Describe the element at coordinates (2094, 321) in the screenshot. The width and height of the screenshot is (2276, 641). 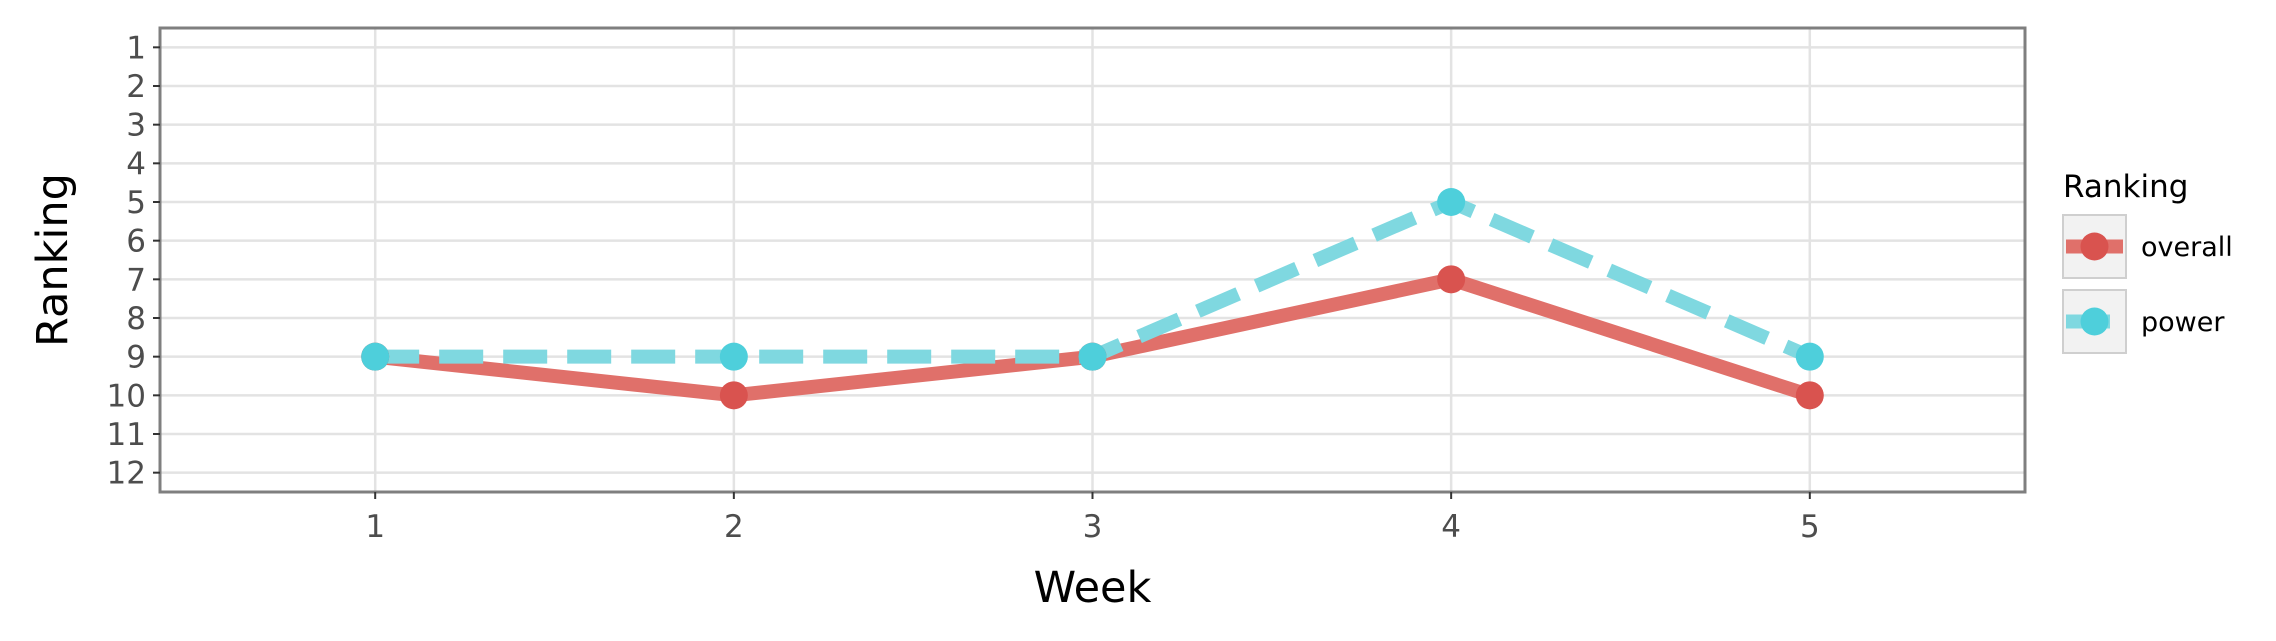
I see `legend-point-power` at that location.